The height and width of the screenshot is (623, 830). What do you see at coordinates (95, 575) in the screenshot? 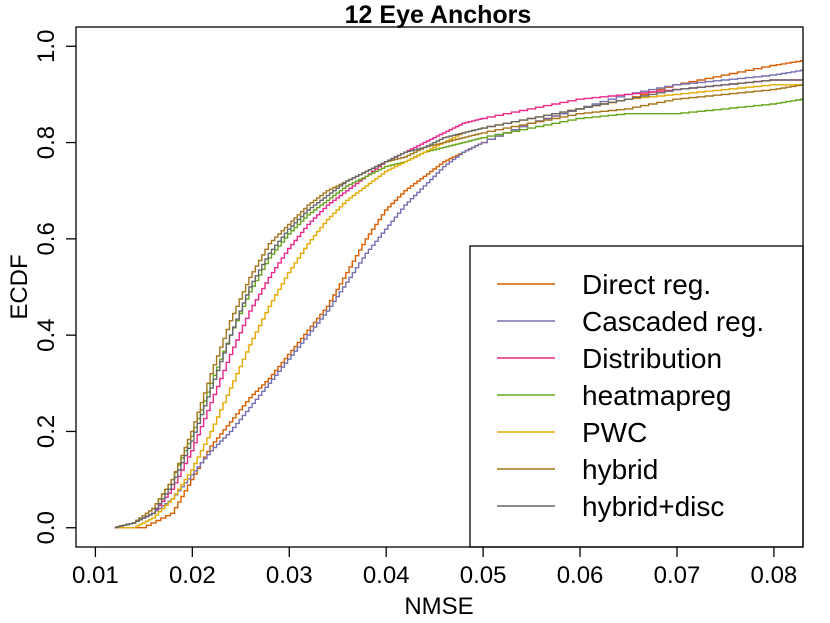
I see `x-tick-label: 0.01` at bounding box center [95, 575].